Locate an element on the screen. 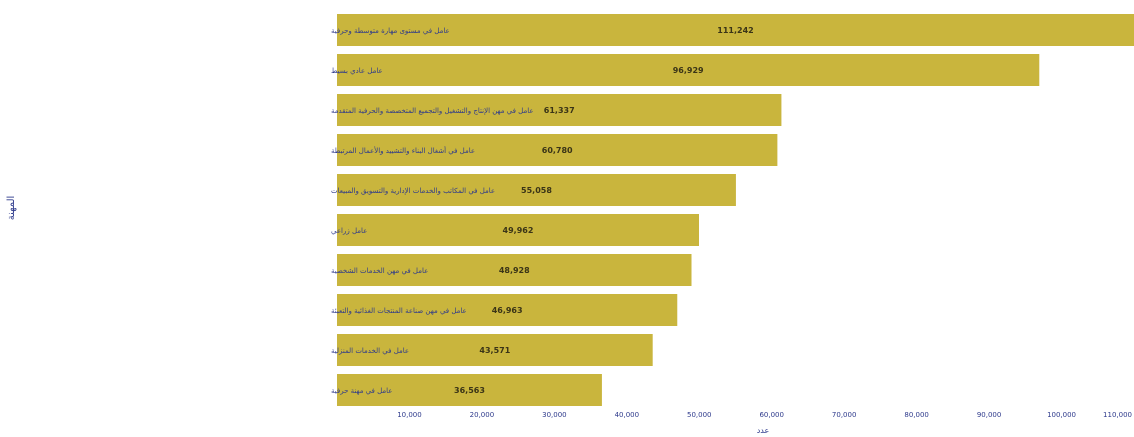  x-tick-label: 100,000 is located at coordinates (1061, 415).